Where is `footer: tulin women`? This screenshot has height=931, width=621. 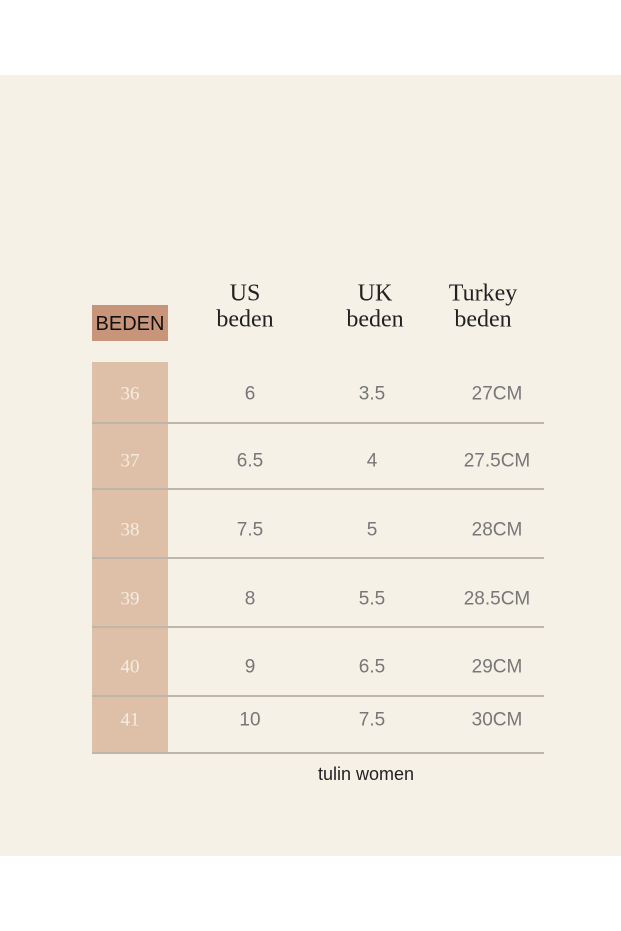 footer: tulin women is located at coordinates (366, 774).